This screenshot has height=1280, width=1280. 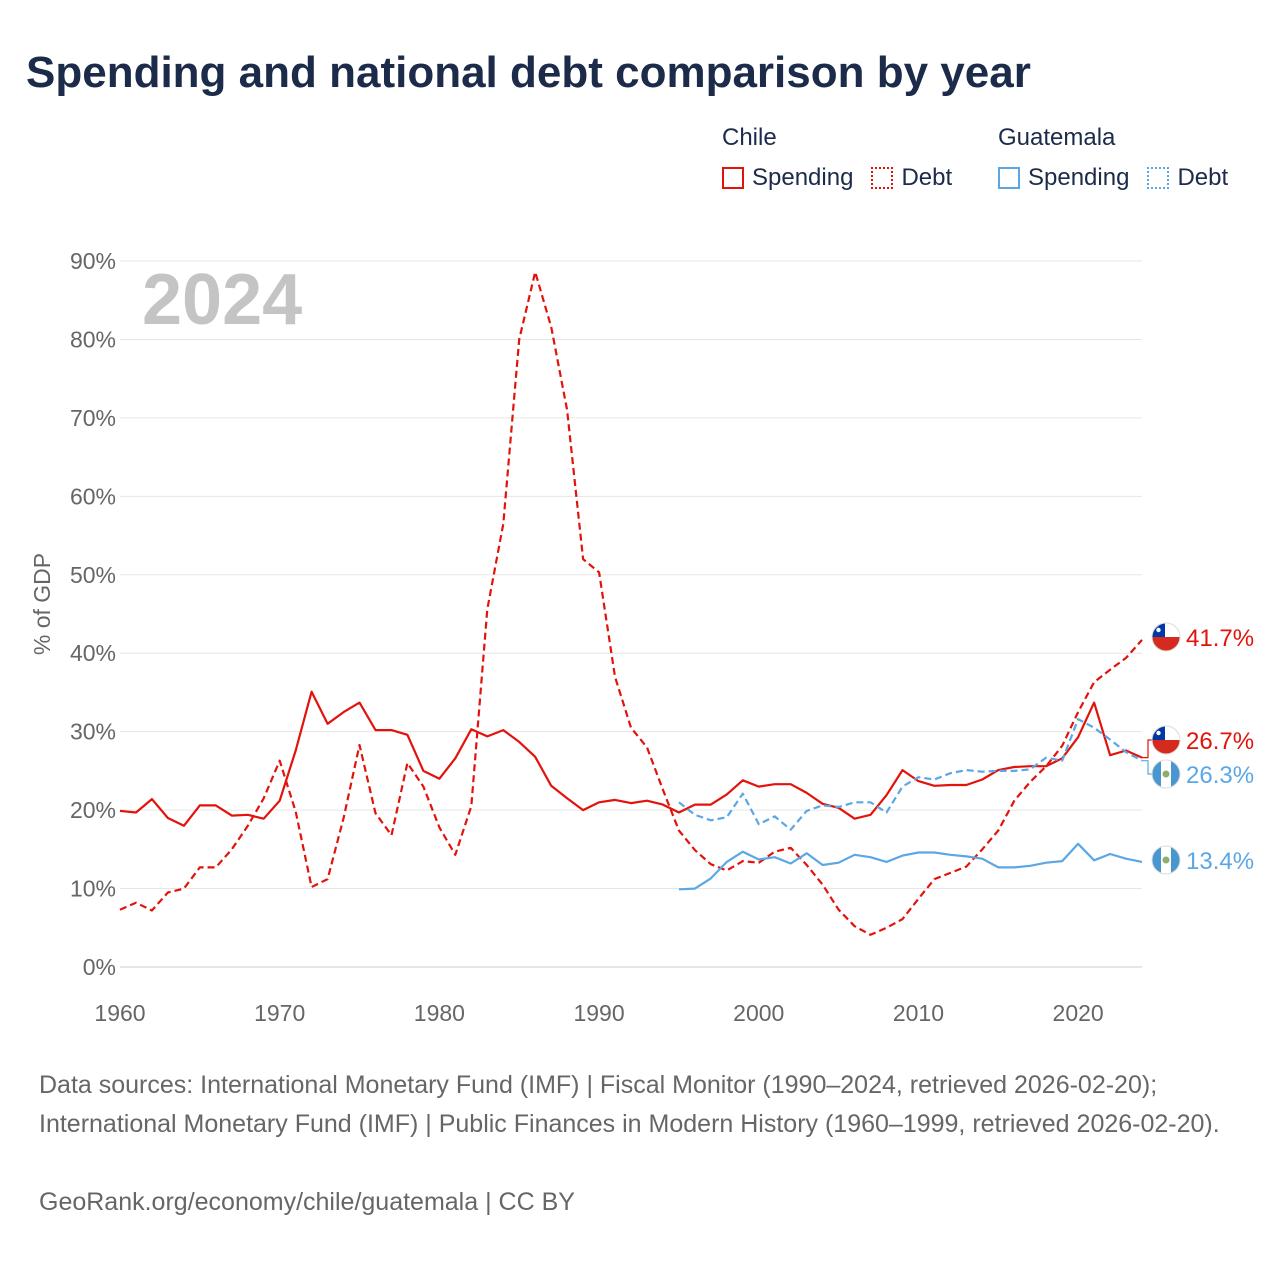 What do you see at coordinates (93, 418) in the screenshot?
I see `y-tick-label: 70%` at bounding box center [93, 418].